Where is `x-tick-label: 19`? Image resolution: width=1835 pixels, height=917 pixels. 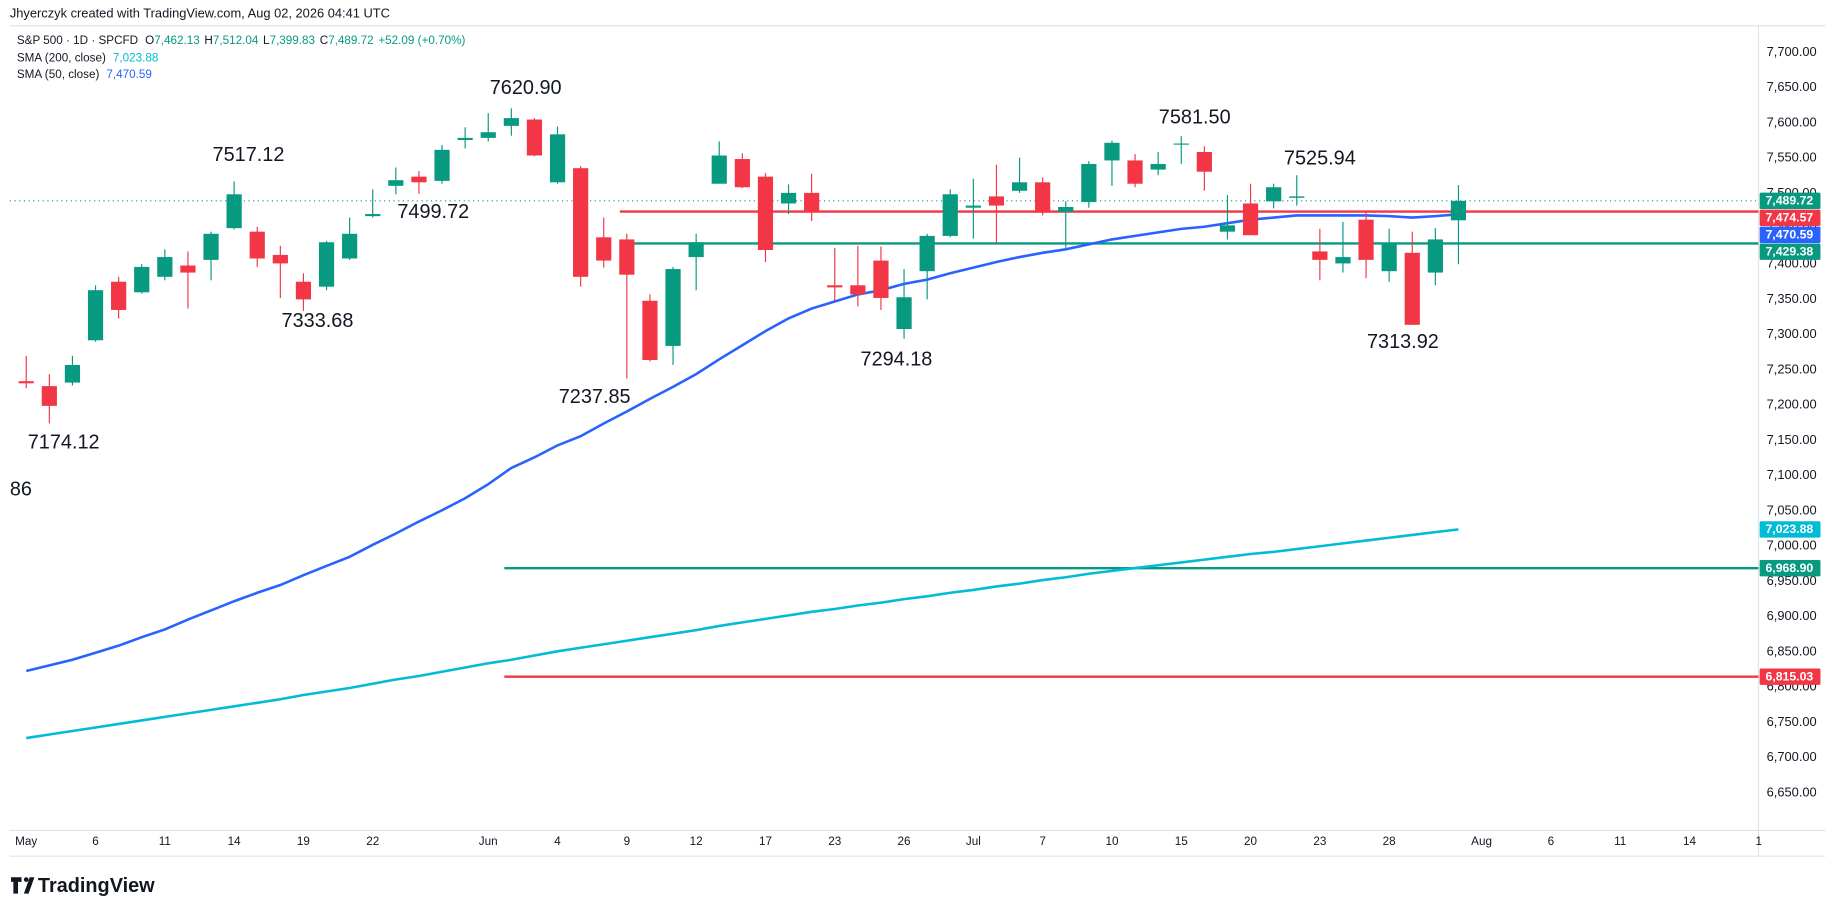
x-tick-label: 19 is located at coordinates (303, 841).